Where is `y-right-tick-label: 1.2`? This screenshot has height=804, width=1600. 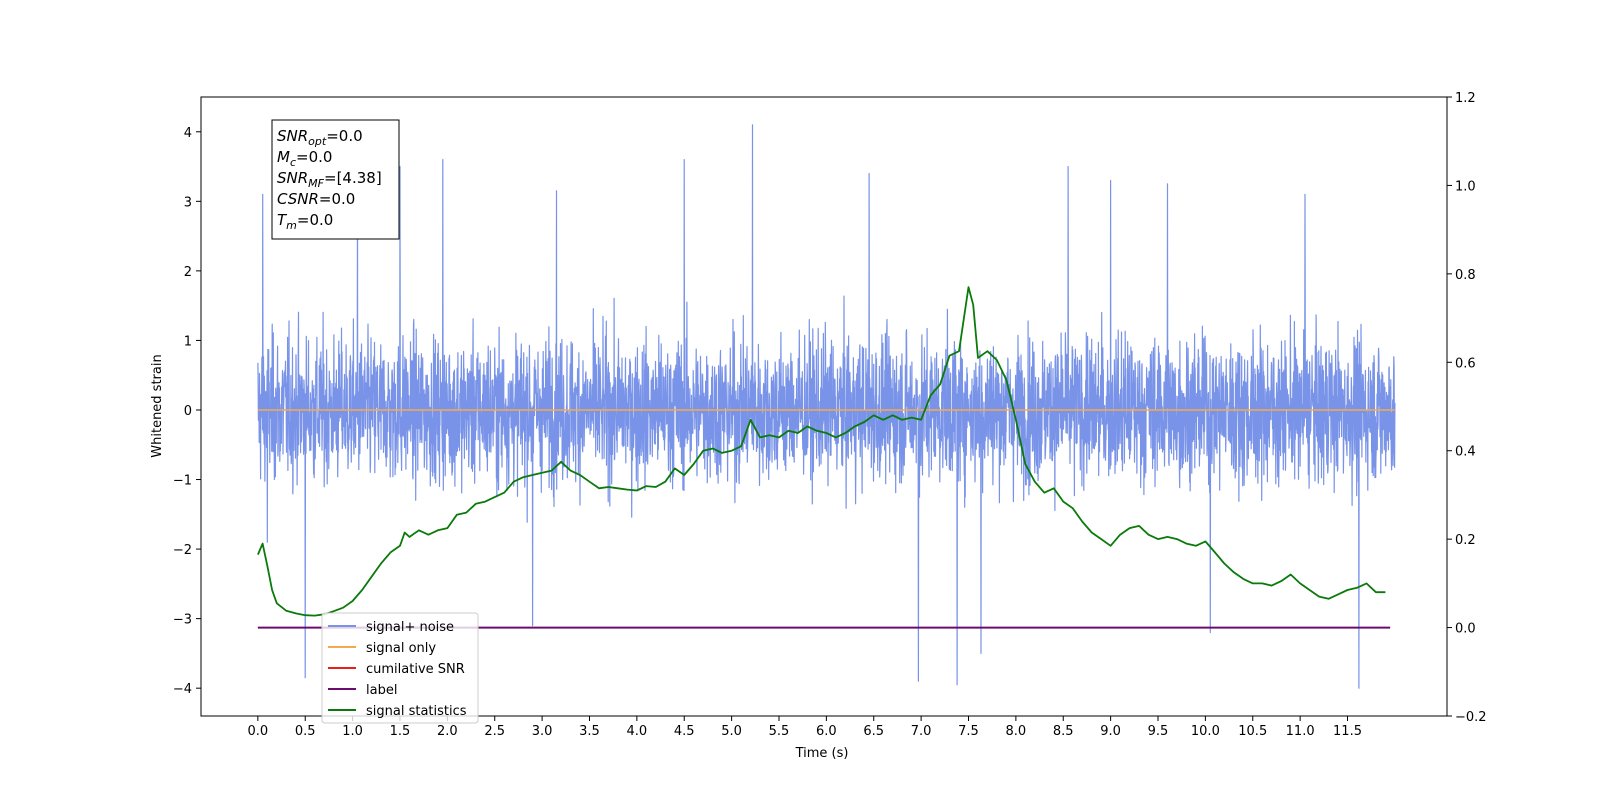 y-right-tick-label: 1.2 is located at coordinates (1465, 98).